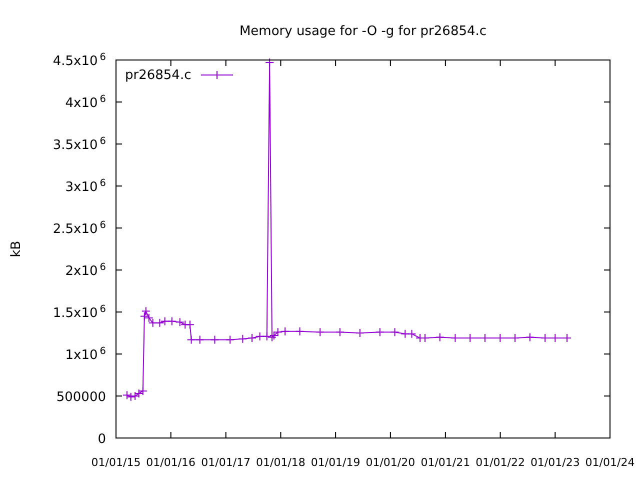  I want to click on x-tick-label: 01/01/19, so click(335, 462).